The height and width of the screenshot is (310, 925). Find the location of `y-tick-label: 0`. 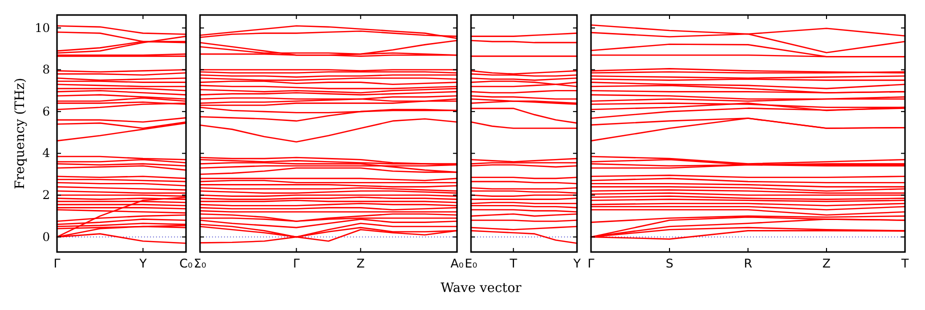

y-tick-label: 0 is located at coordinates (46, 237).